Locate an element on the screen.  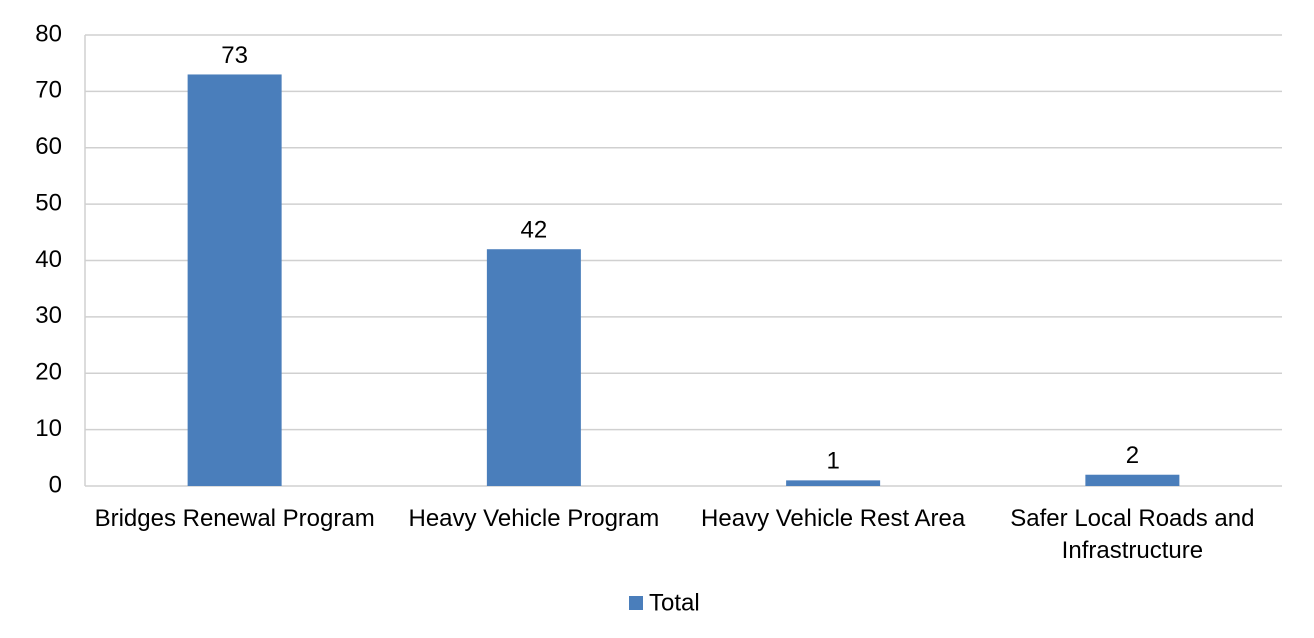
y-tick-label: 30 is located at coordinates (48, 315).